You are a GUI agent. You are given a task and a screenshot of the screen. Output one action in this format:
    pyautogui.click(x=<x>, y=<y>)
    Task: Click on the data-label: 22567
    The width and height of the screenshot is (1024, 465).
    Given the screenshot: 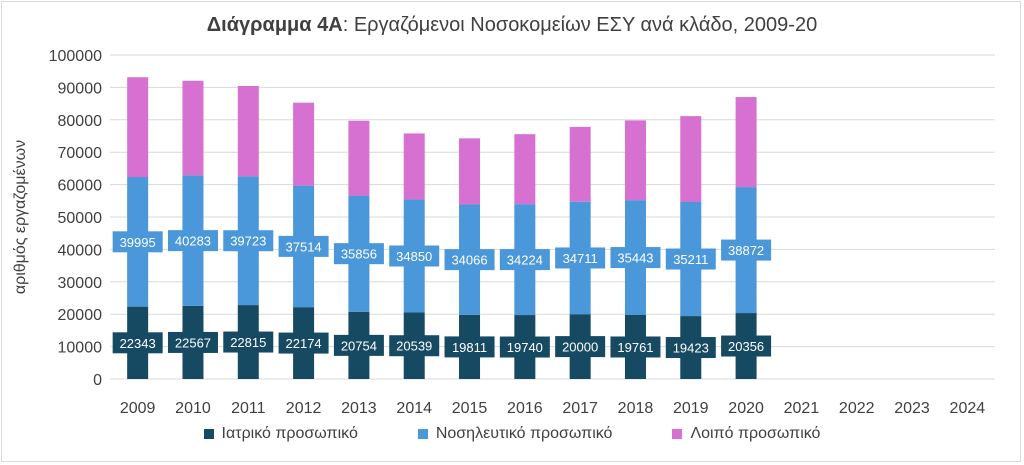 What is the action you would take?
    pyautogui.click(x=193, y=342)
    